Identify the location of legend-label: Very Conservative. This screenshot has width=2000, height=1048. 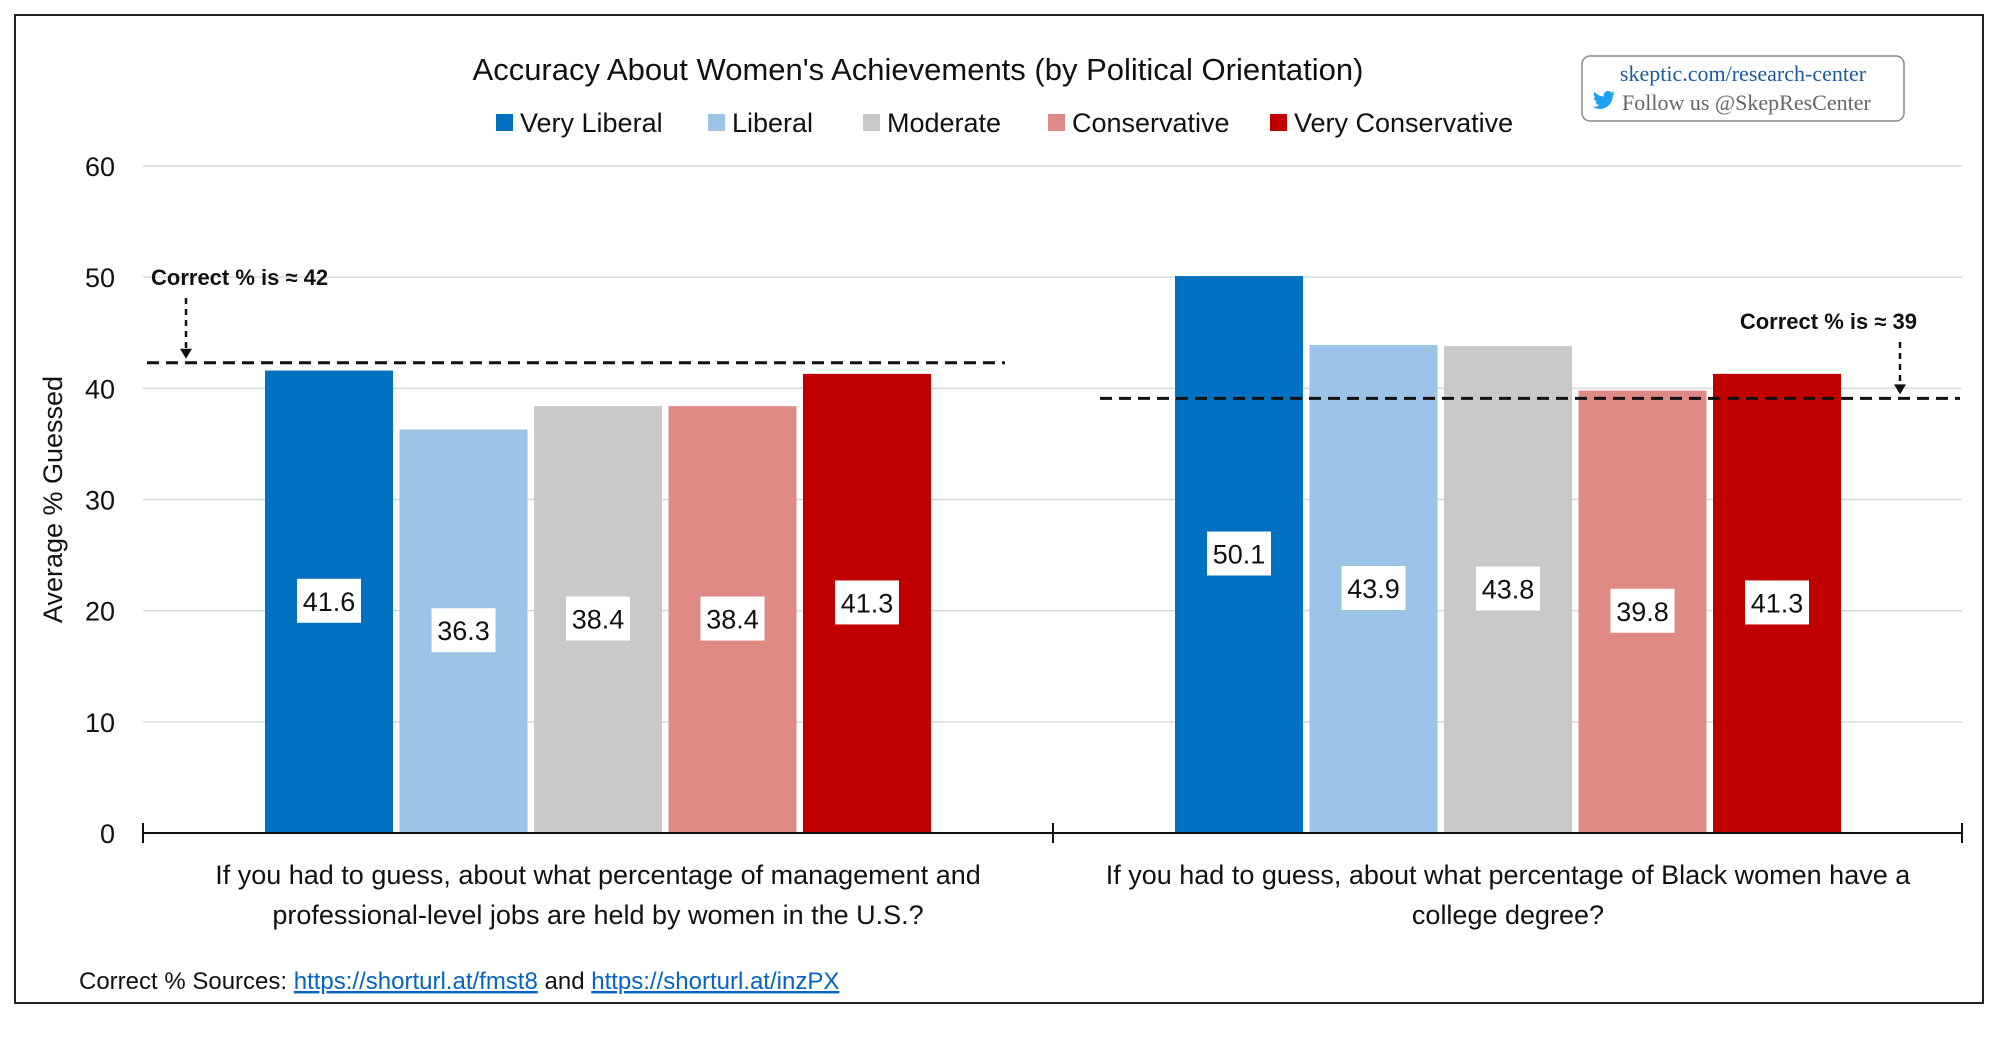
(1403, 123).